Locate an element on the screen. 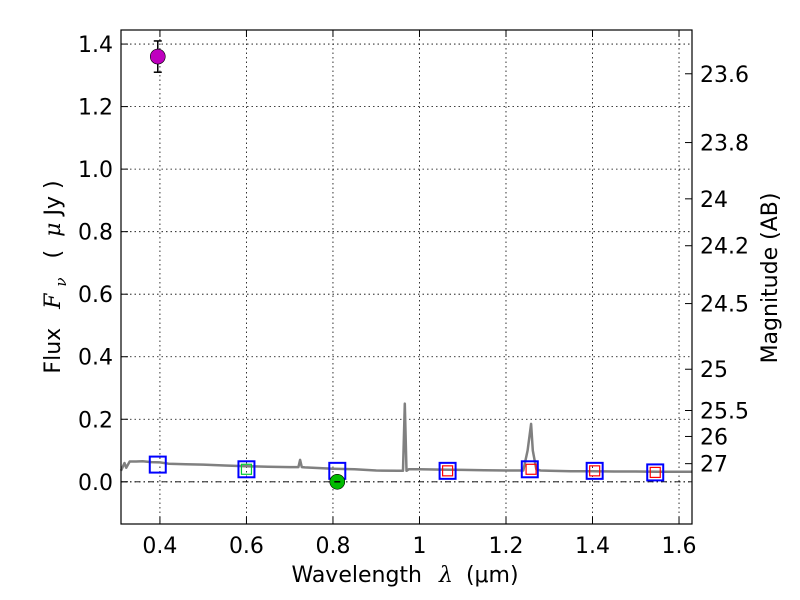 This screenshot has height=600, width=800. right-tick-label: 26 is located at coordinates (714, 437).